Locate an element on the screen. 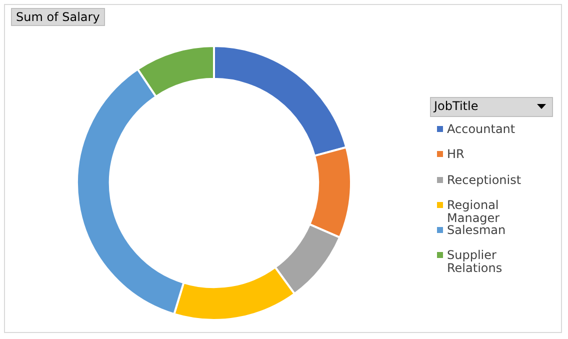 The image size is (568, 339). legend-title: JobTitle is located at coordinates (456, 106).